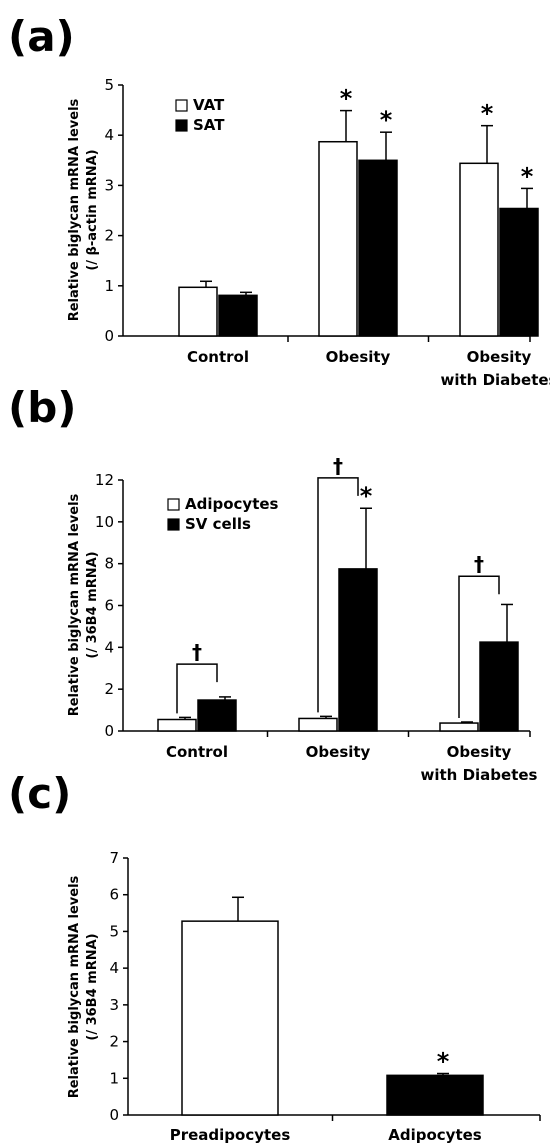 Image resolution: width=550 pixels, height=1145 pixels. I want to click on panel-label-b: (b), so click(42, 407).